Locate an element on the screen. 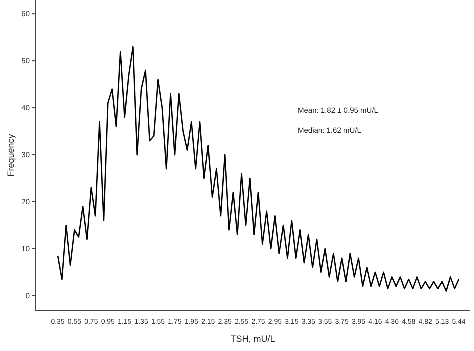 This screenshot has height=351, width=474. x-axis-title: TSH, mU/L is located at coordinates (253, 339).